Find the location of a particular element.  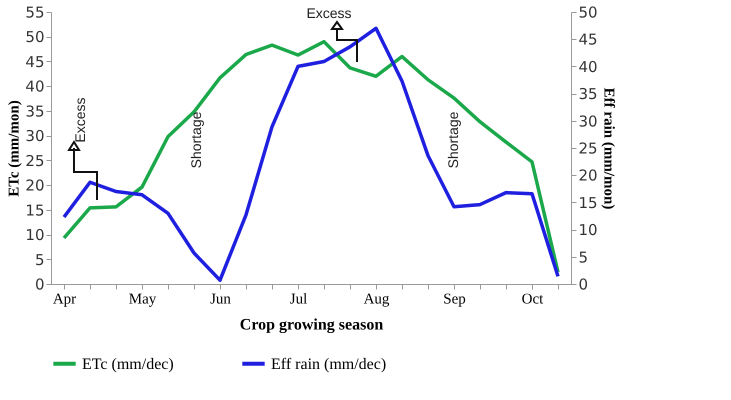

y-axis-title: ETc (mm/mon) is located at coordinates (14, 148).